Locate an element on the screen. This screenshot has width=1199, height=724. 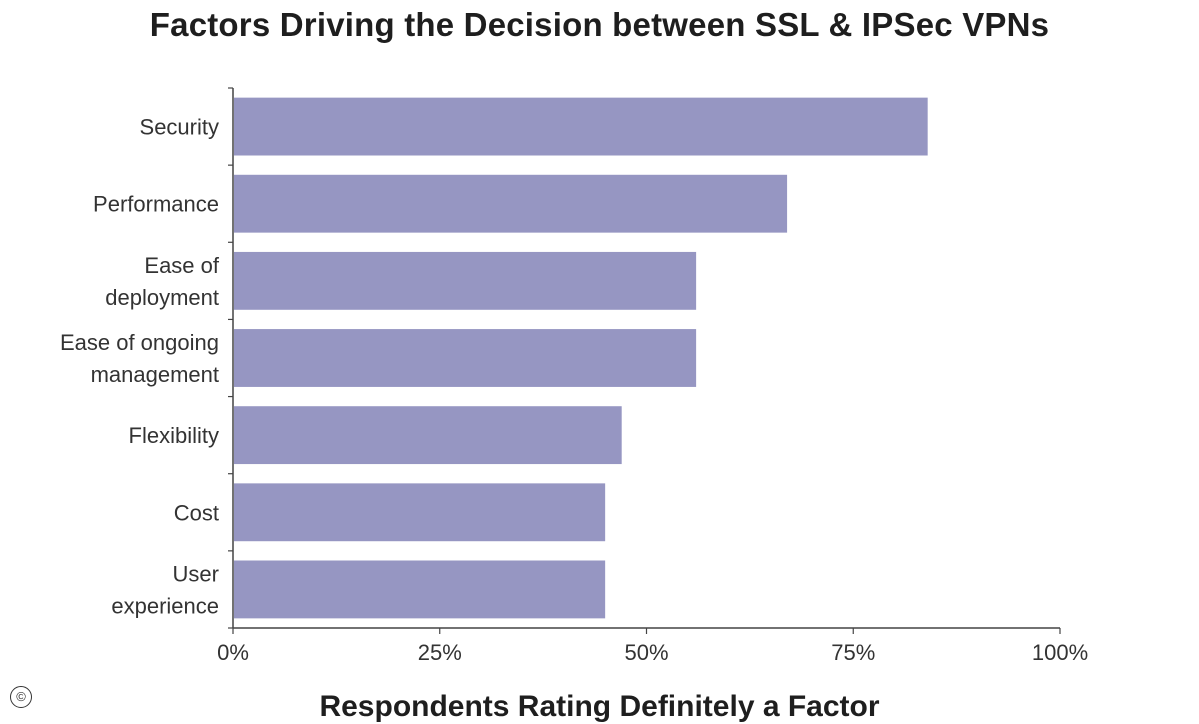
category-label-line: Performance is located at coordinates (156, 204).